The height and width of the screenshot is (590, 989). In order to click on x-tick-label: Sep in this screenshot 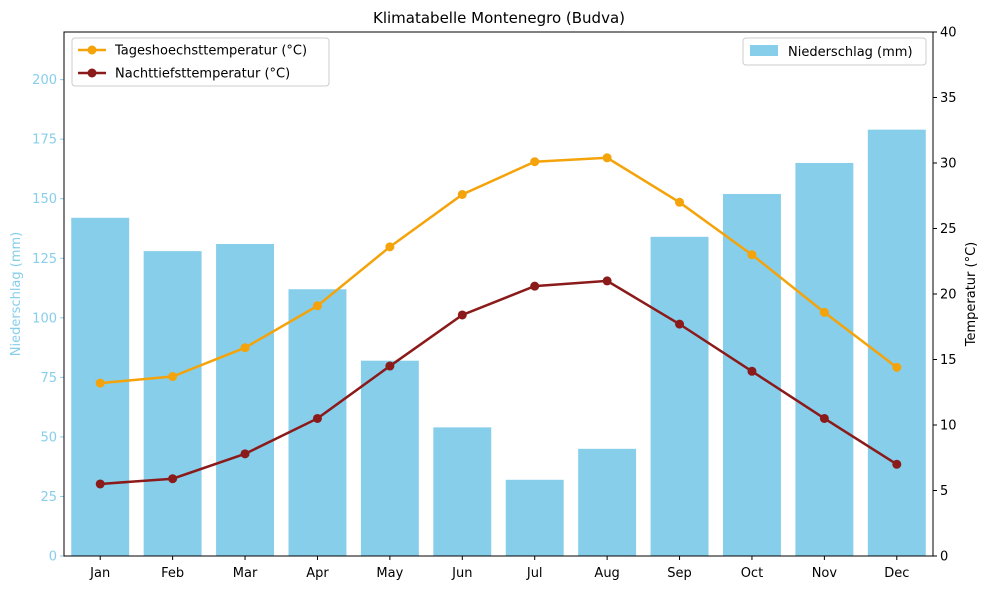, I will do `click(679, 573)`.